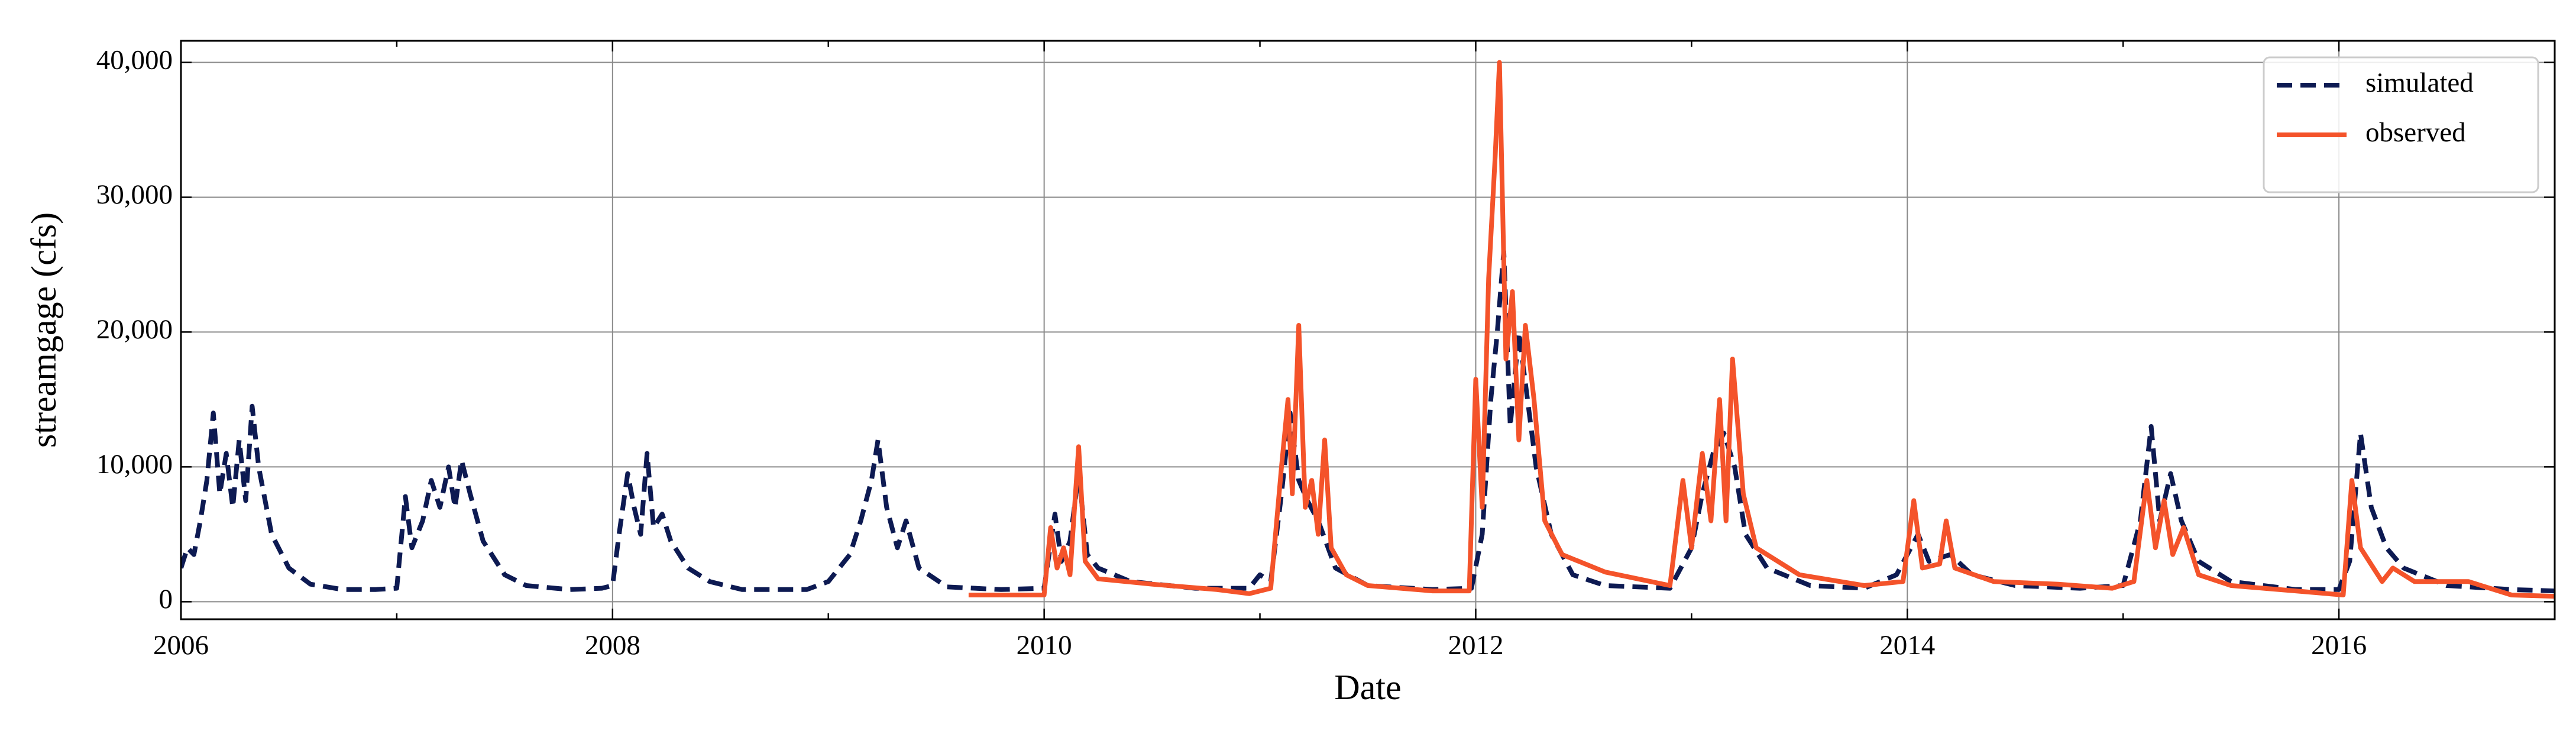 The width and height of the screenshot is (2576, 734). Describe the element at coordinates (2339, 645) in the screenshot. I see `x-tick-label: 2016` at that location.